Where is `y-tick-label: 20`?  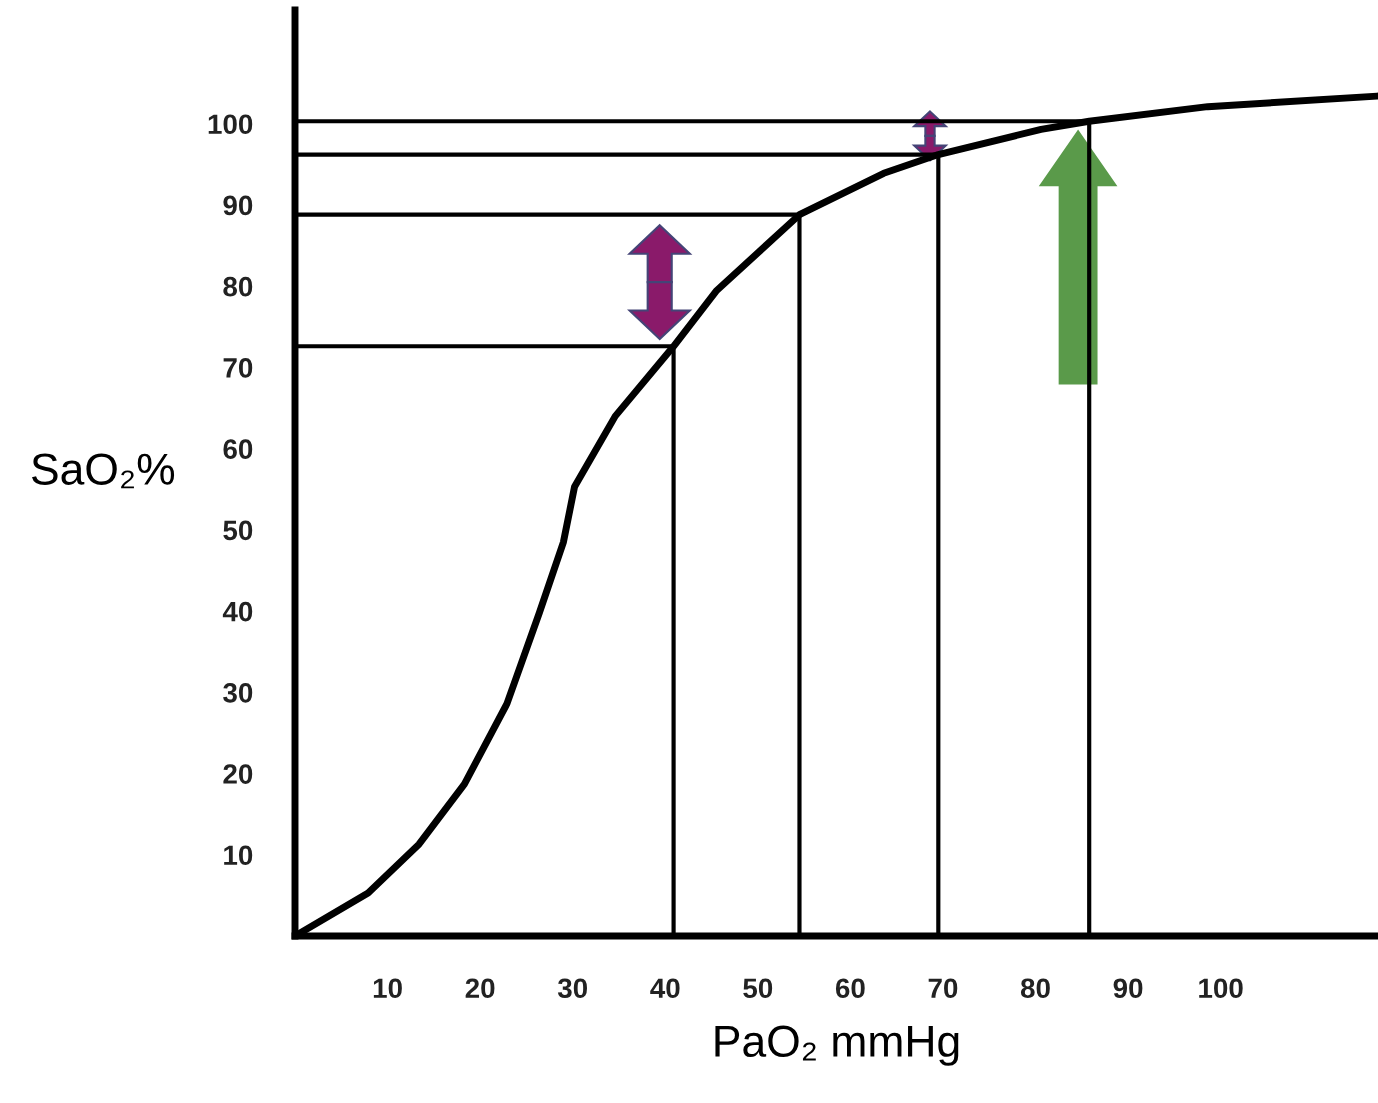 y-tick-label: 20 is located at coordinates (238, 774).